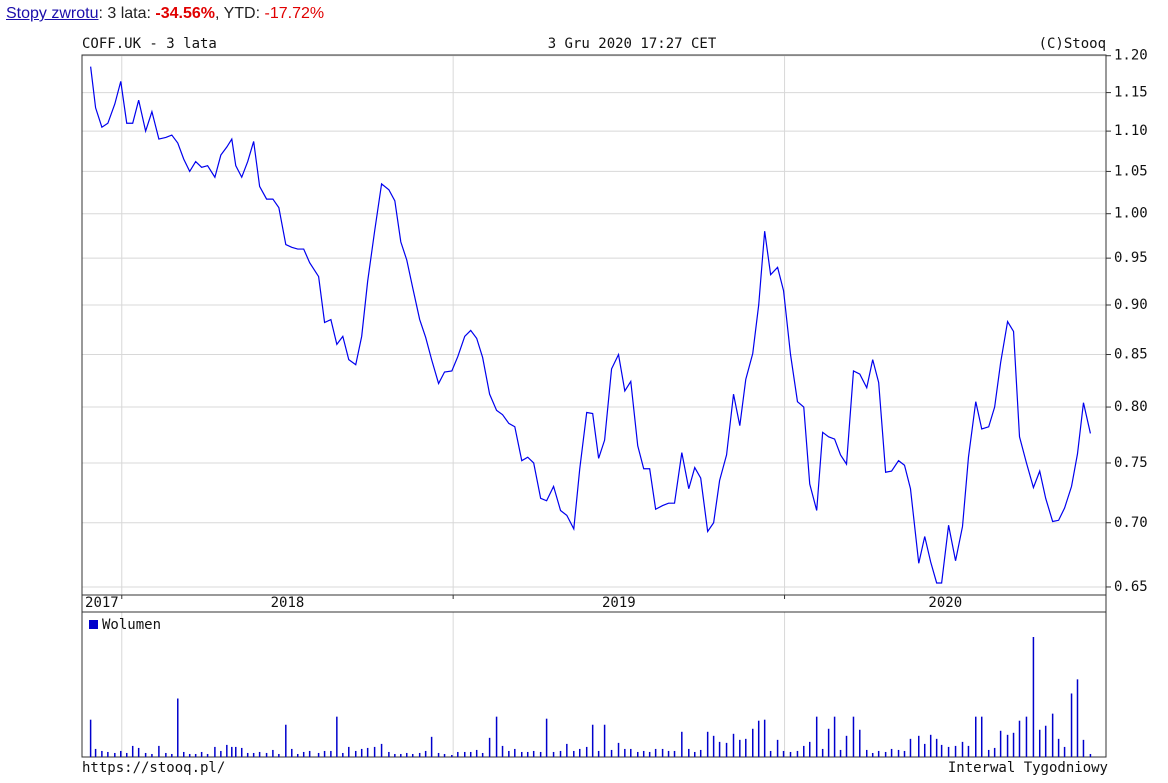 This screenshot has width=1168, height=783. Describe the element at coordinates (149, 44) in the screenshot. I see `chart-title: COFF.UK - 3 lata` at that location.